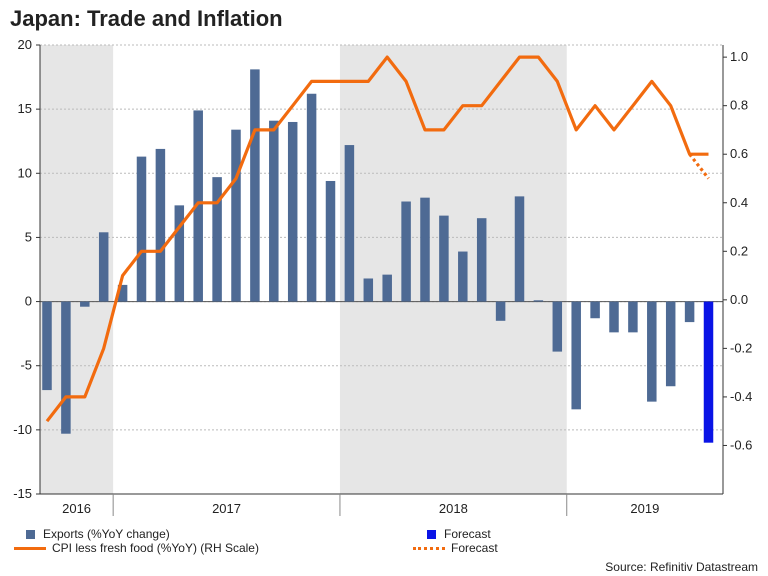 This screenshot has width=768, height=576. I want to click on legend-exports: Exports (%YoY change), so click(98, 534).